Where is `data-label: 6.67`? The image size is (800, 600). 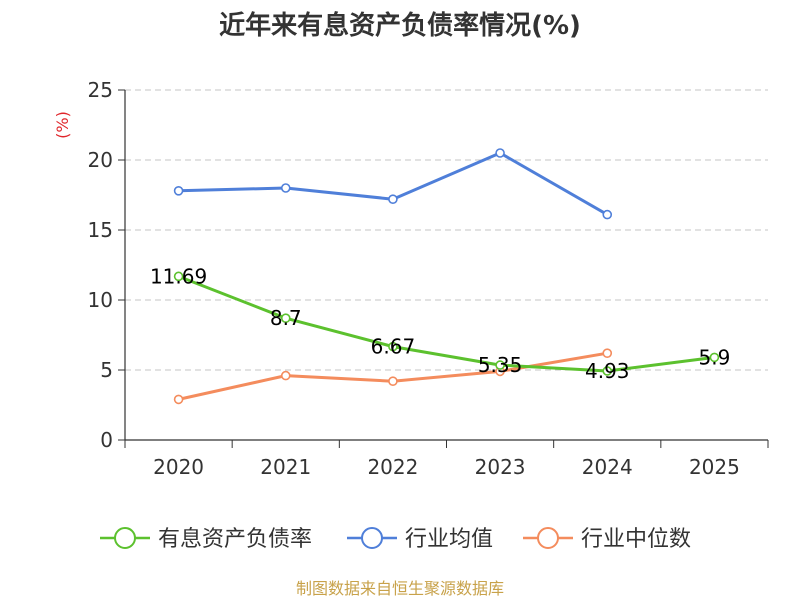
data-label: 6.67 is located at coordinates (393, 347).